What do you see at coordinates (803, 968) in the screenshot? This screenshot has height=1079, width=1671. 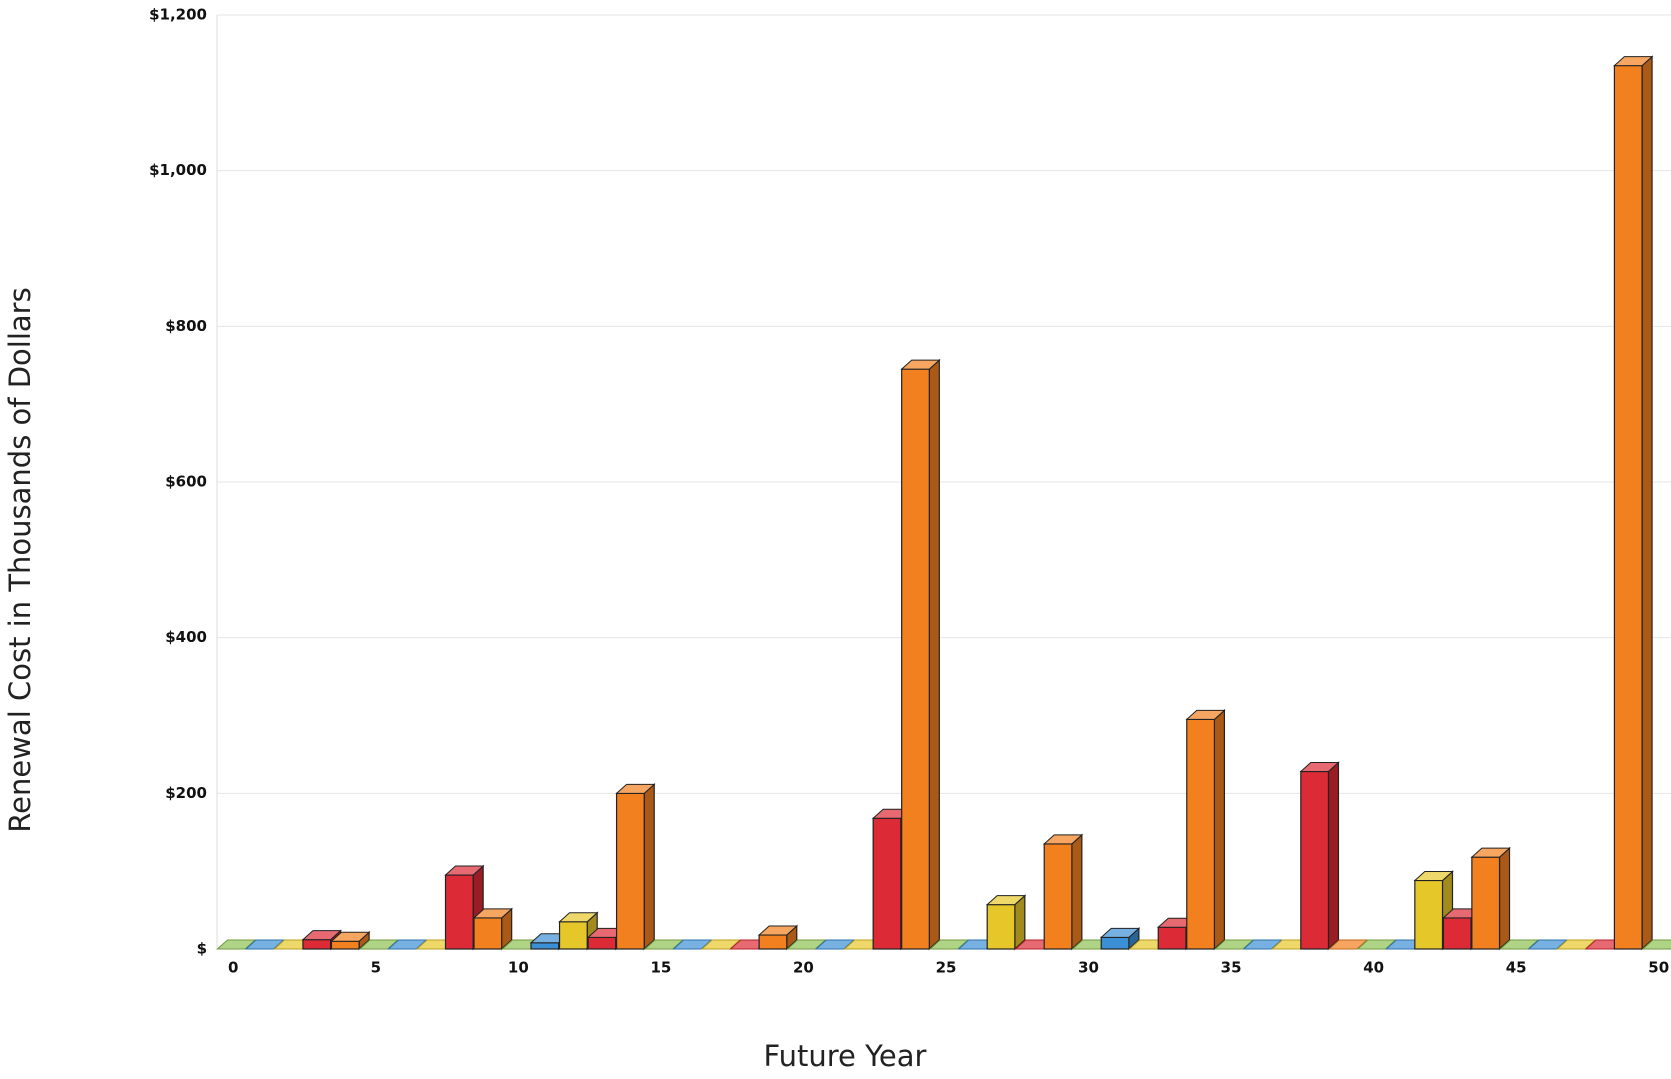 I see `x-tick-label: 20` at bounding box center [803, 968].